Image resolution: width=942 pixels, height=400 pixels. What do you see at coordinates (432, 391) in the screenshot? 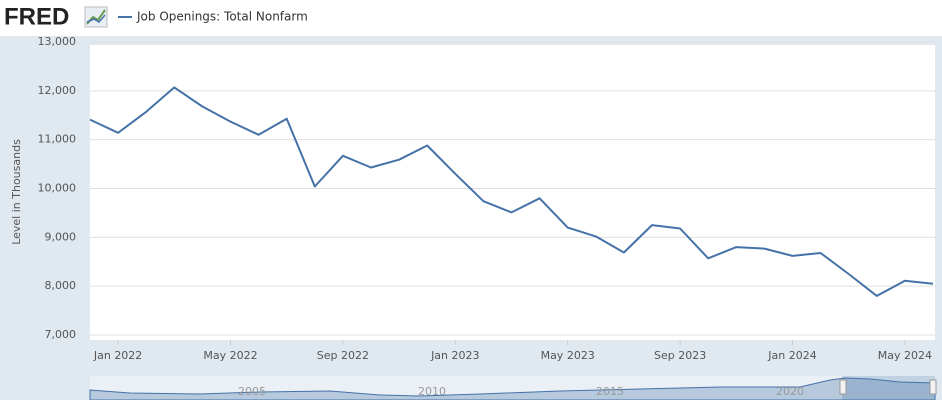
I see `navigator-label: 2010` at bounding box center [432, 391].